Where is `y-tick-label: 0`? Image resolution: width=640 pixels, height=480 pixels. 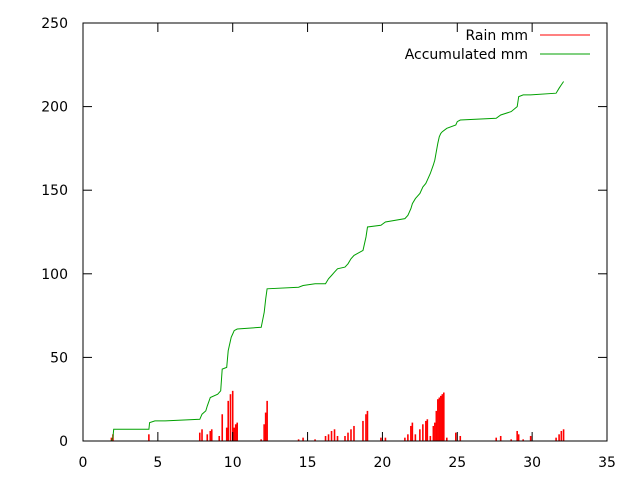 y-tick-label: 0 is located at coordinates (63, 442).